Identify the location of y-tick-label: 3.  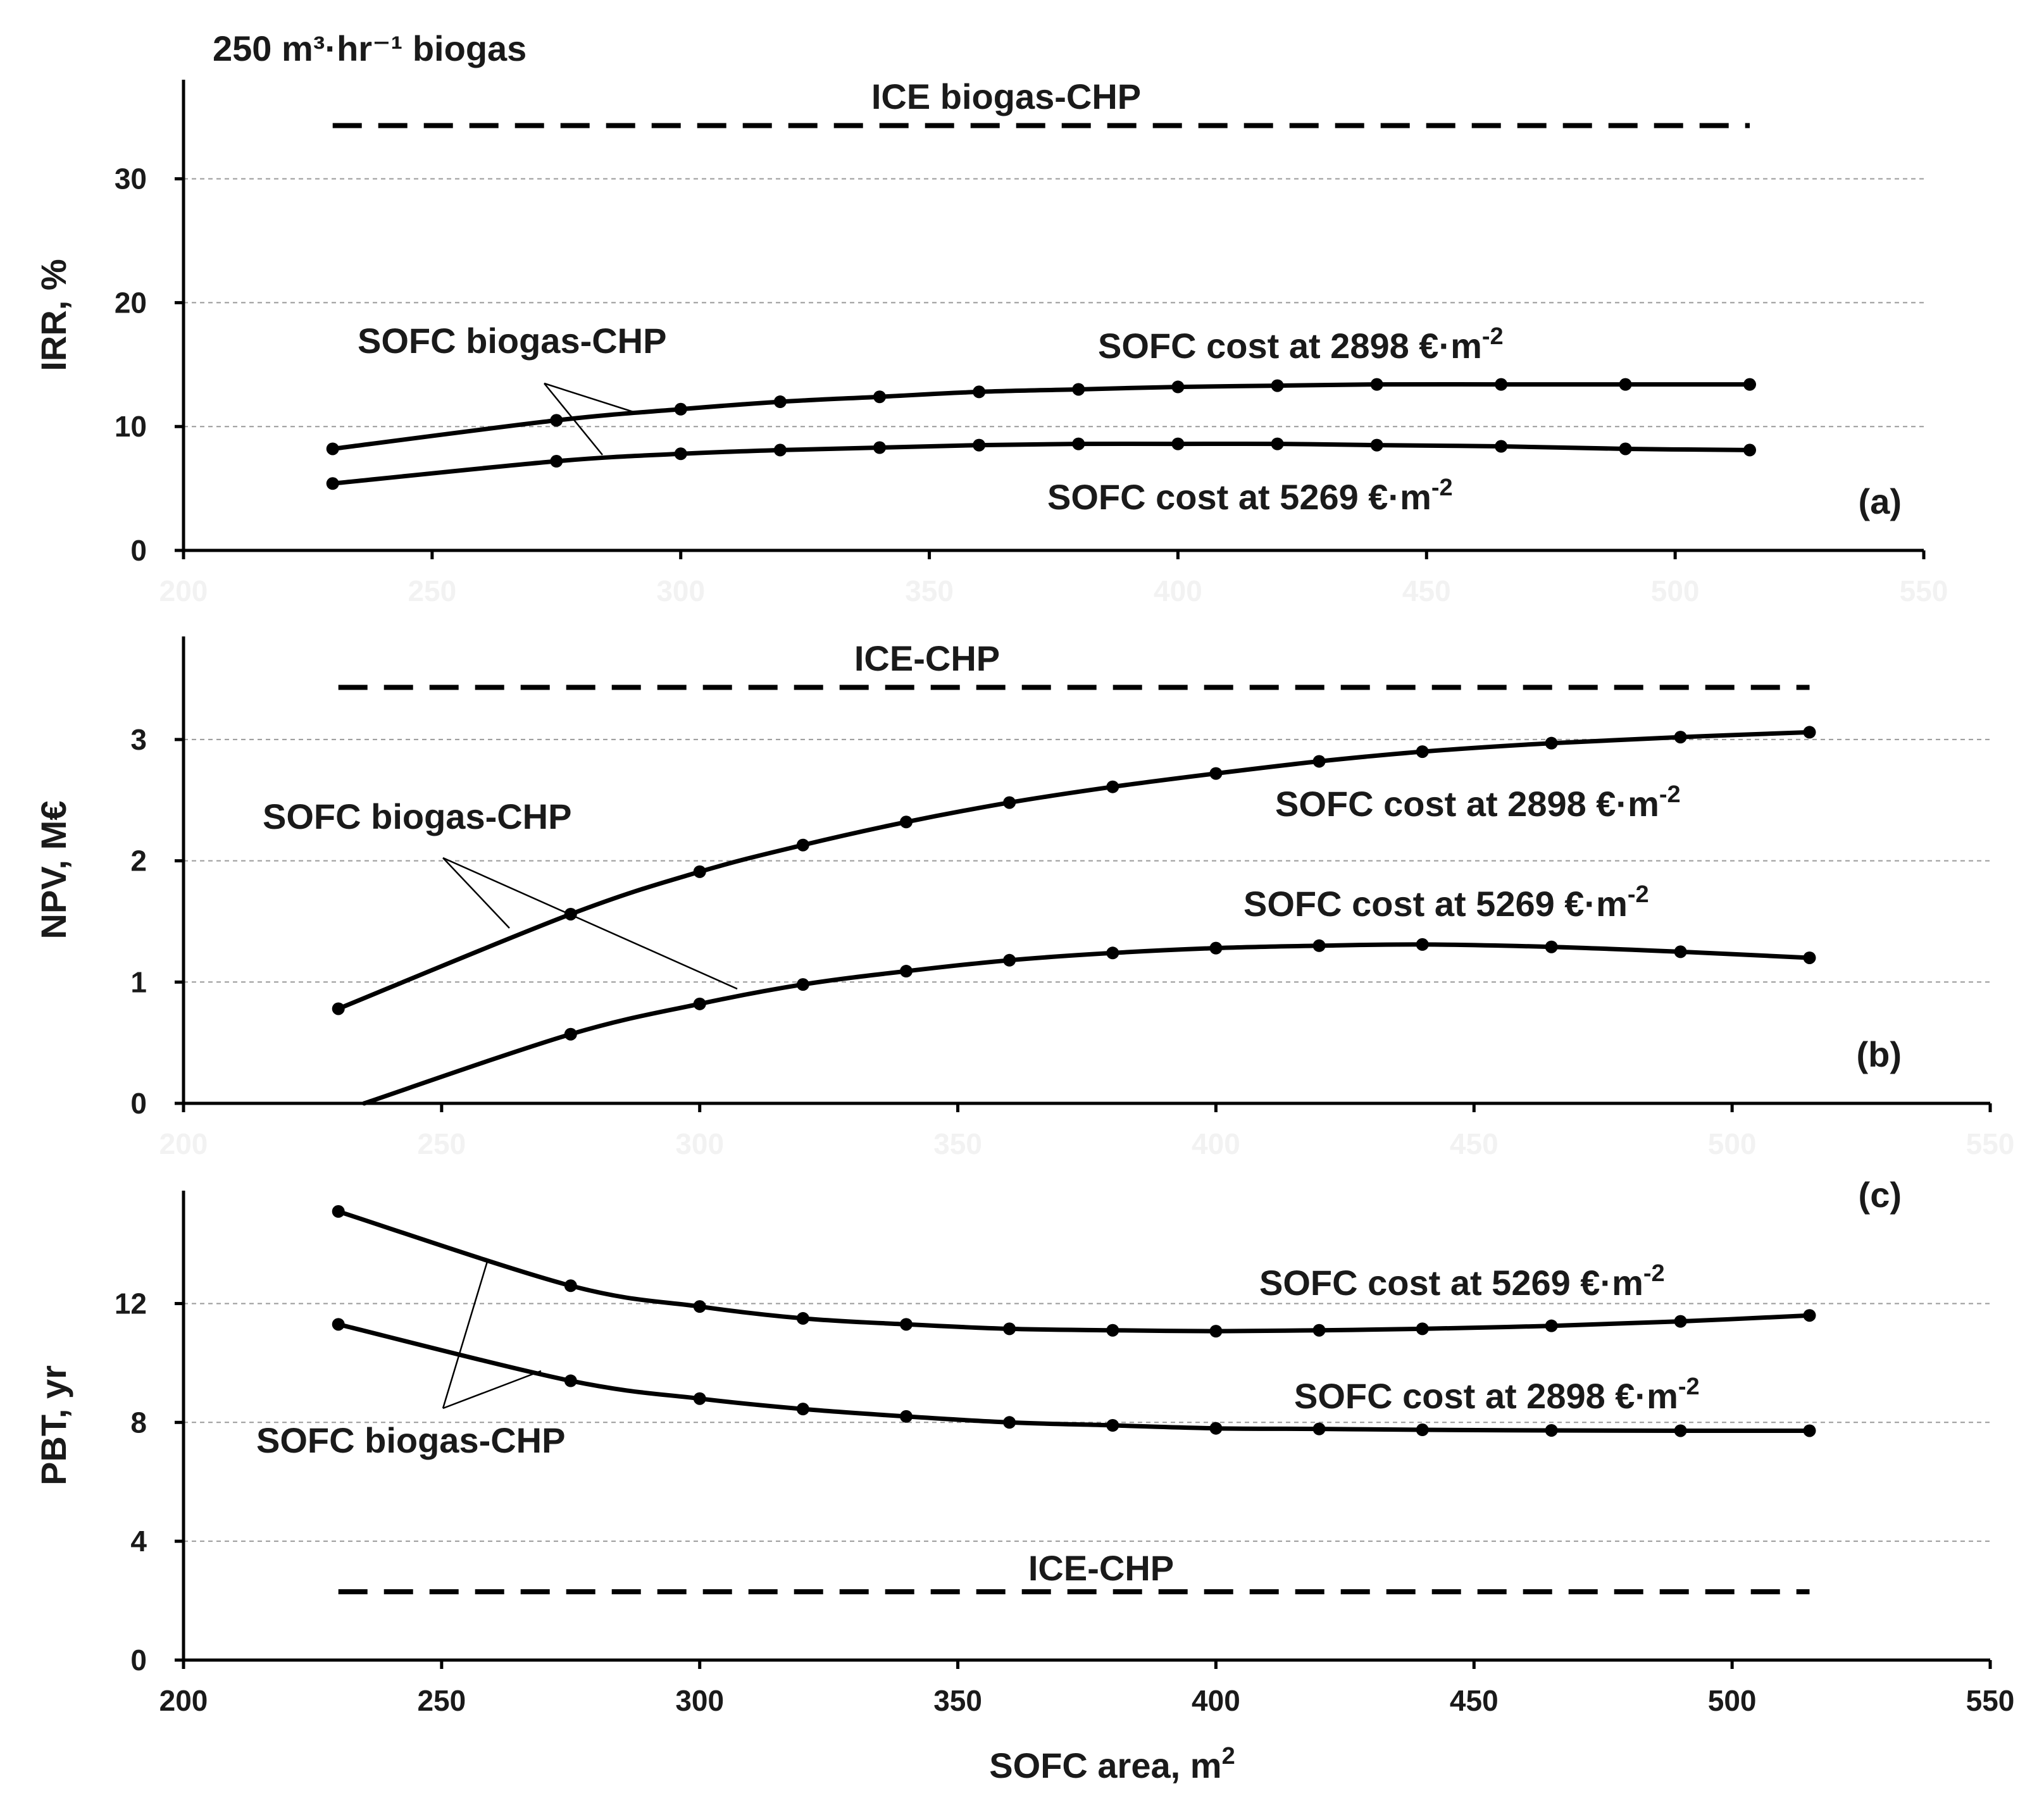
(138, 739).